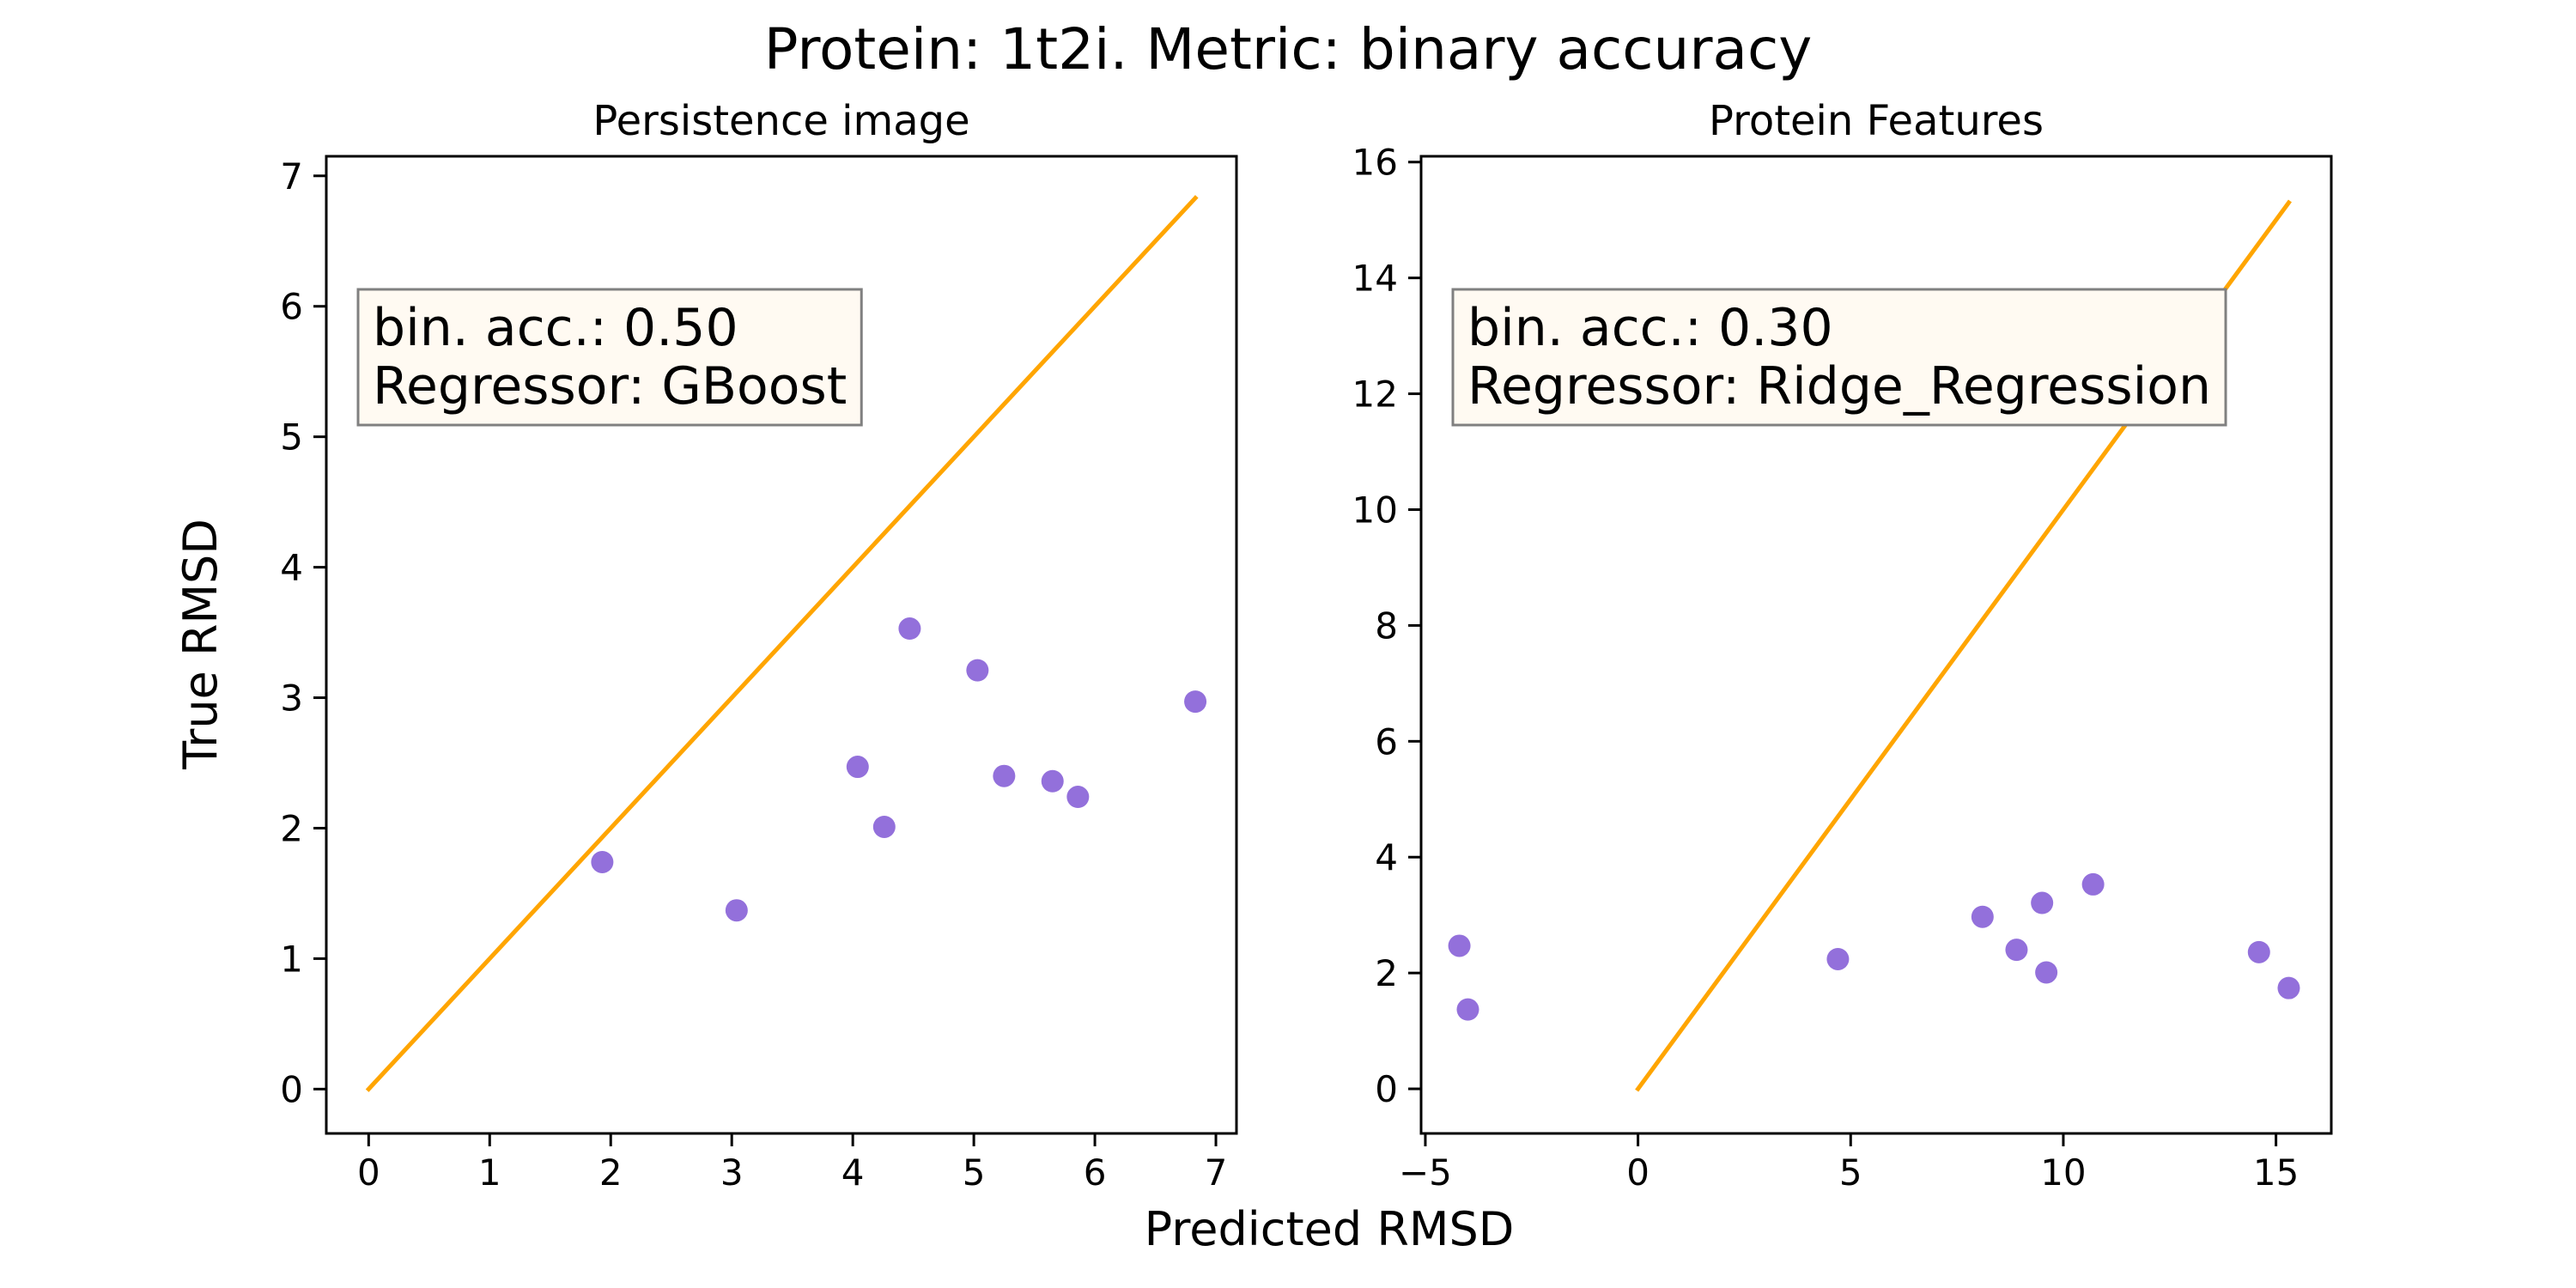  Describe the element at coordinates (291, 698) in the screenshot. I see `y-tick-label: 3` at that location.